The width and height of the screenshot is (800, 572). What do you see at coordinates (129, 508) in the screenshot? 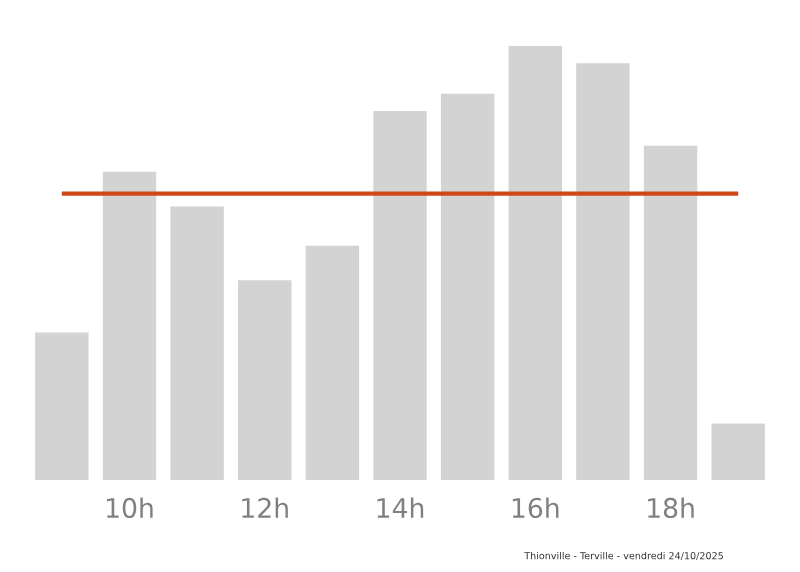
I see `x-tick-label: 10h` at bounding box center [129, 508].